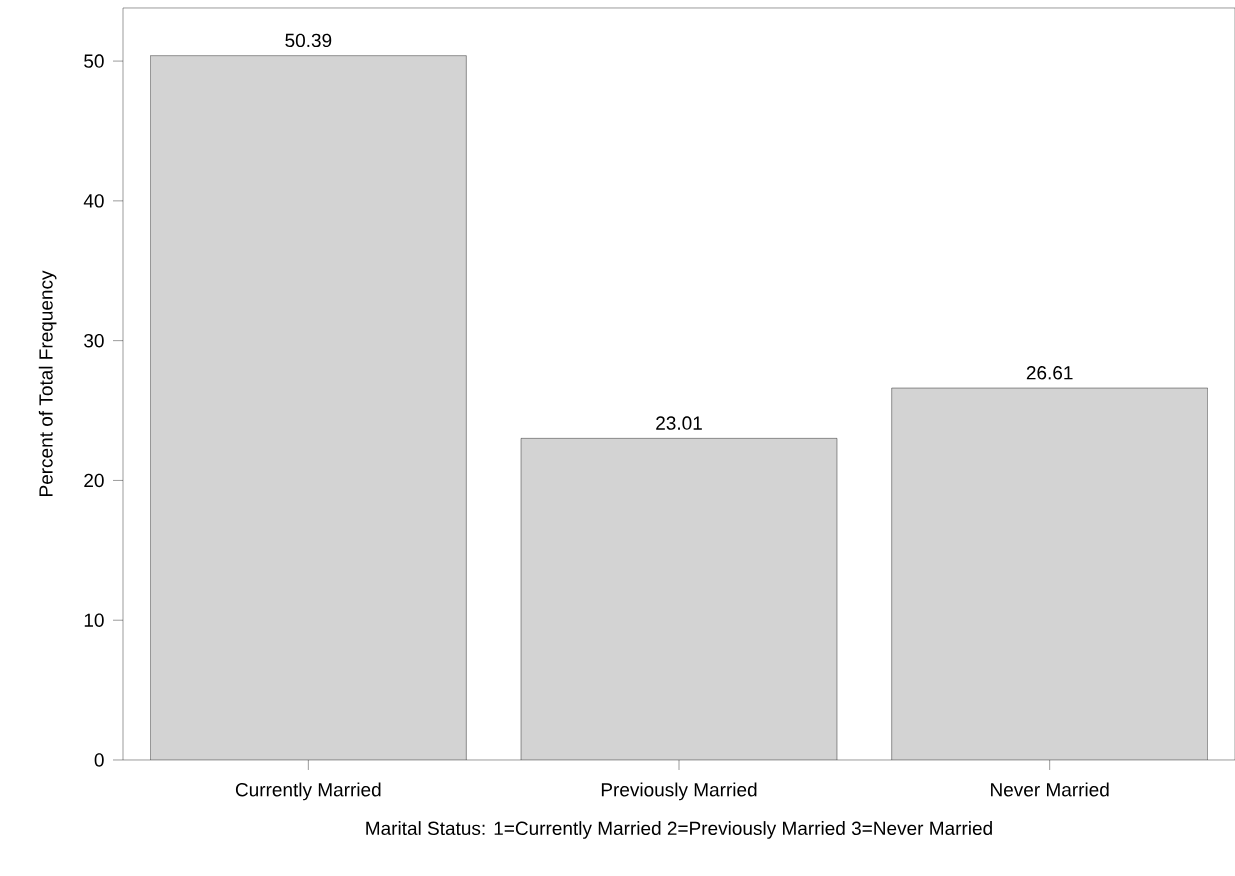  Describe the element at coordinates (99, 760) in the screenshot. I see `y-tick-label: 0` at that location.